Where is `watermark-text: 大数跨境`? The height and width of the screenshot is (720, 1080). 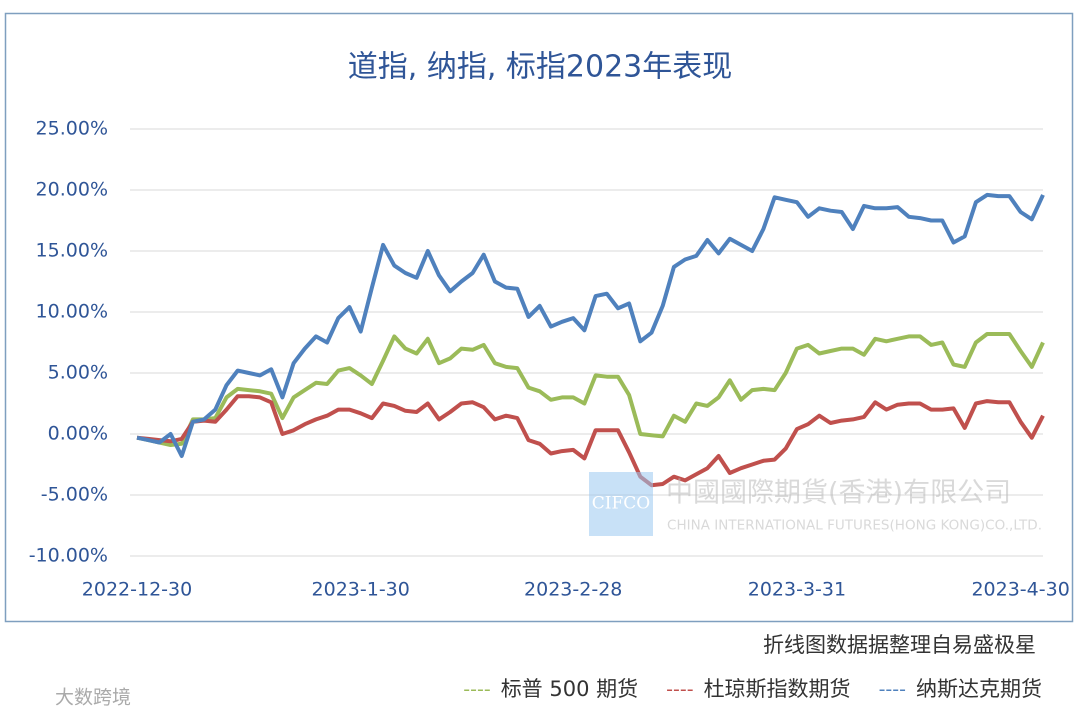
watermark-text: 大数跨境 is located at coordinates (93, 698).